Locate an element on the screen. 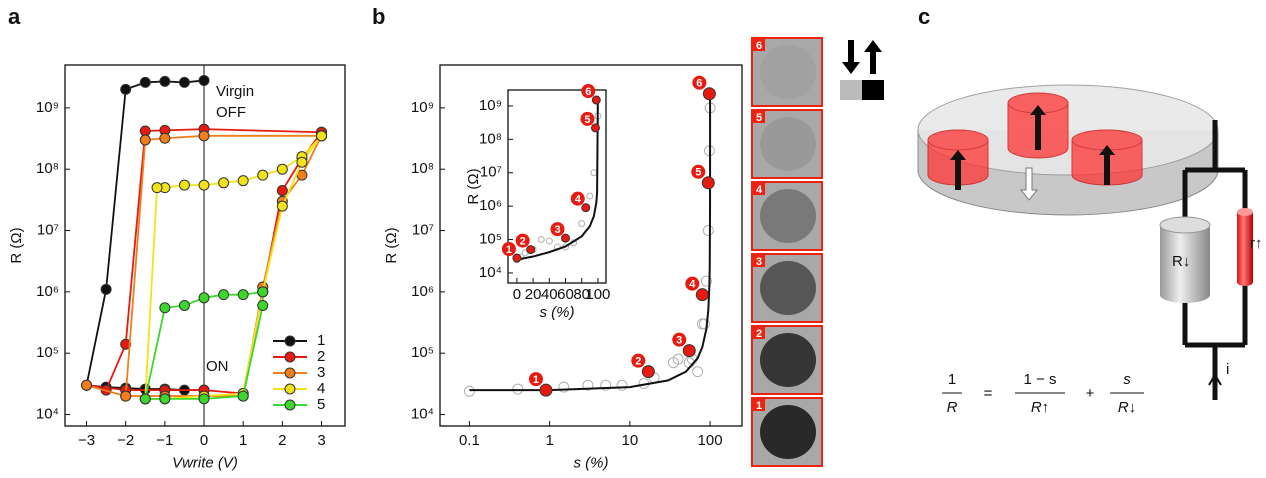 The height and width of the screenshot is (478, 1266). x-tick-label: 1 is located at coordinates (549, 440).